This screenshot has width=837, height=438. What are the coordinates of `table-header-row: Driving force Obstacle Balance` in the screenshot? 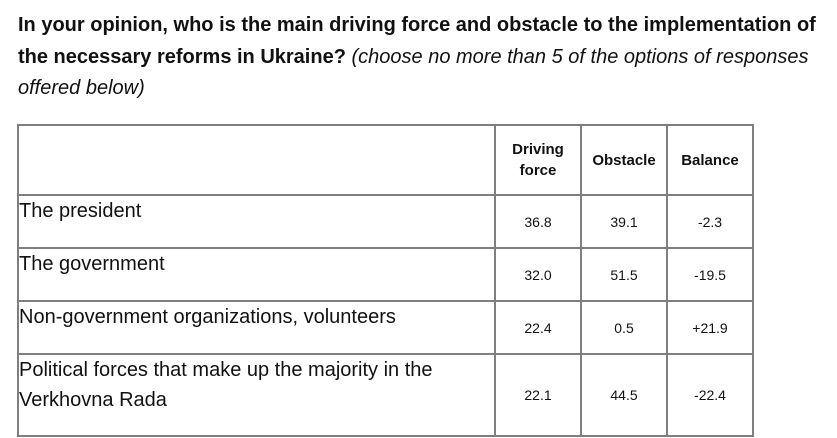 It's located at (385, 160).